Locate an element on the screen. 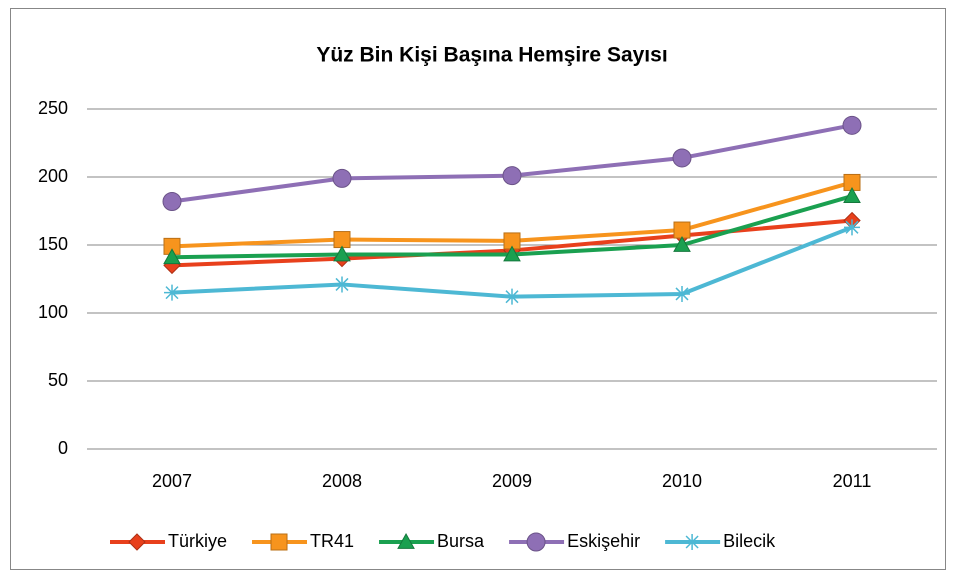 The image size is (957, 578). legend-label: Türkiye is located at coordinates (197, 541).